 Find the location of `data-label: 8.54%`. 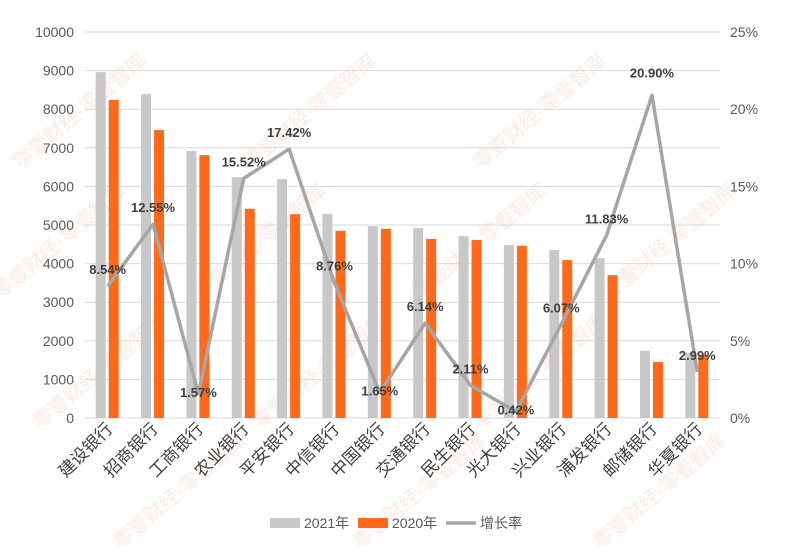

data-label: 8.54% is located at coordinates (107, 269).